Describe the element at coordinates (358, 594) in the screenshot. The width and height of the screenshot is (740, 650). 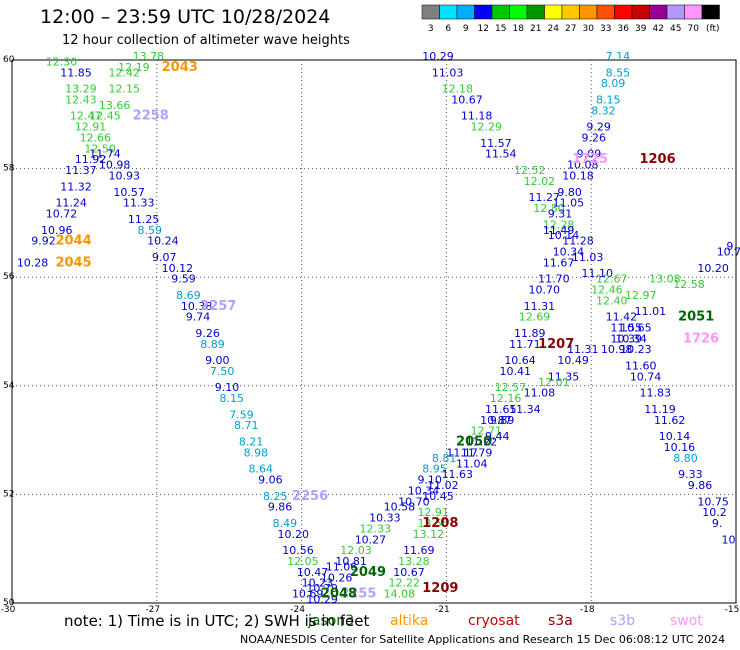
I see `pass-time-tag: 2255` at that location.